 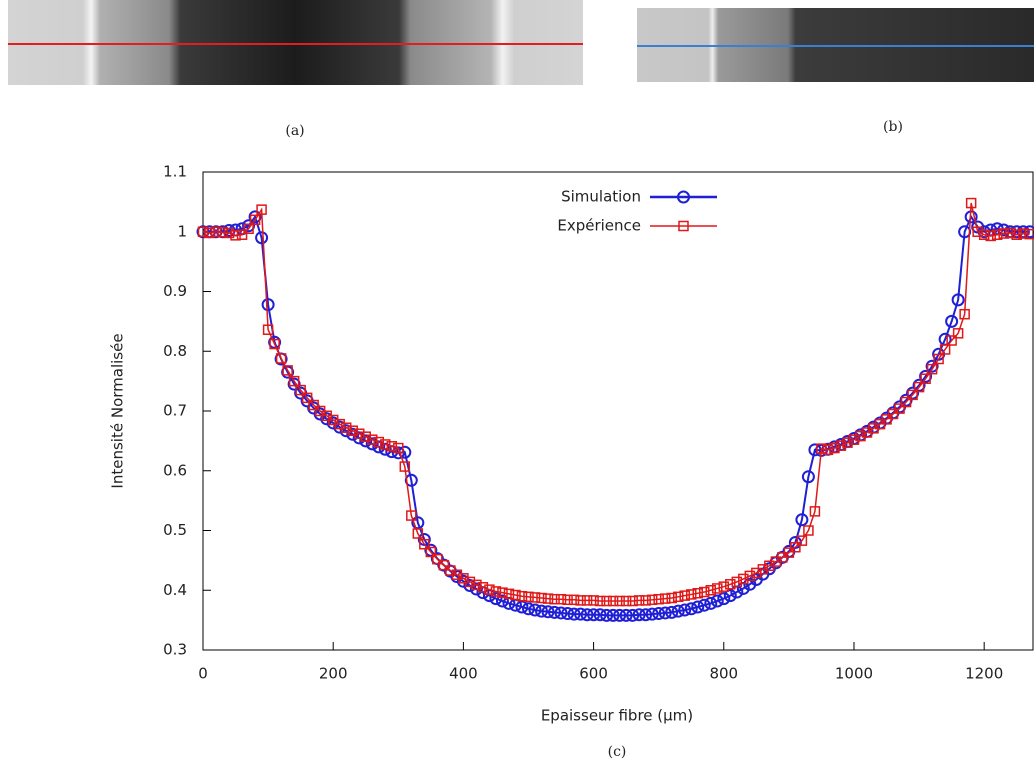 What do you see at coordinates (175, 172) in the screenshot?
I see `y-tick-label: 1.1` at bounding box center [175, 172].